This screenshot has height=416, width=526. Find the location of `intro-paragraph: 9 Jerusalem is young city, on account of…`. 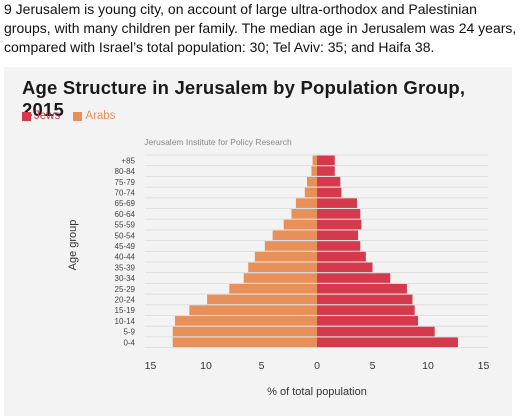

intro-paragraph: 9 Jerusalem is young city, on account of… is located at coordinates (260, 28).